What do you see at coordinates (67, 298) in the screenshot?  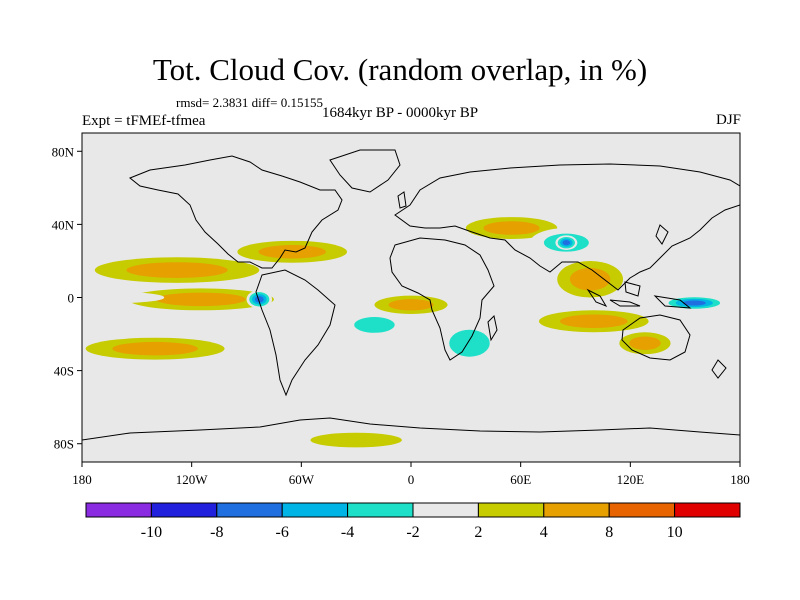 I see `y-axis: 80N 40N 0 40S 80S` at bounding box center [67, 298].